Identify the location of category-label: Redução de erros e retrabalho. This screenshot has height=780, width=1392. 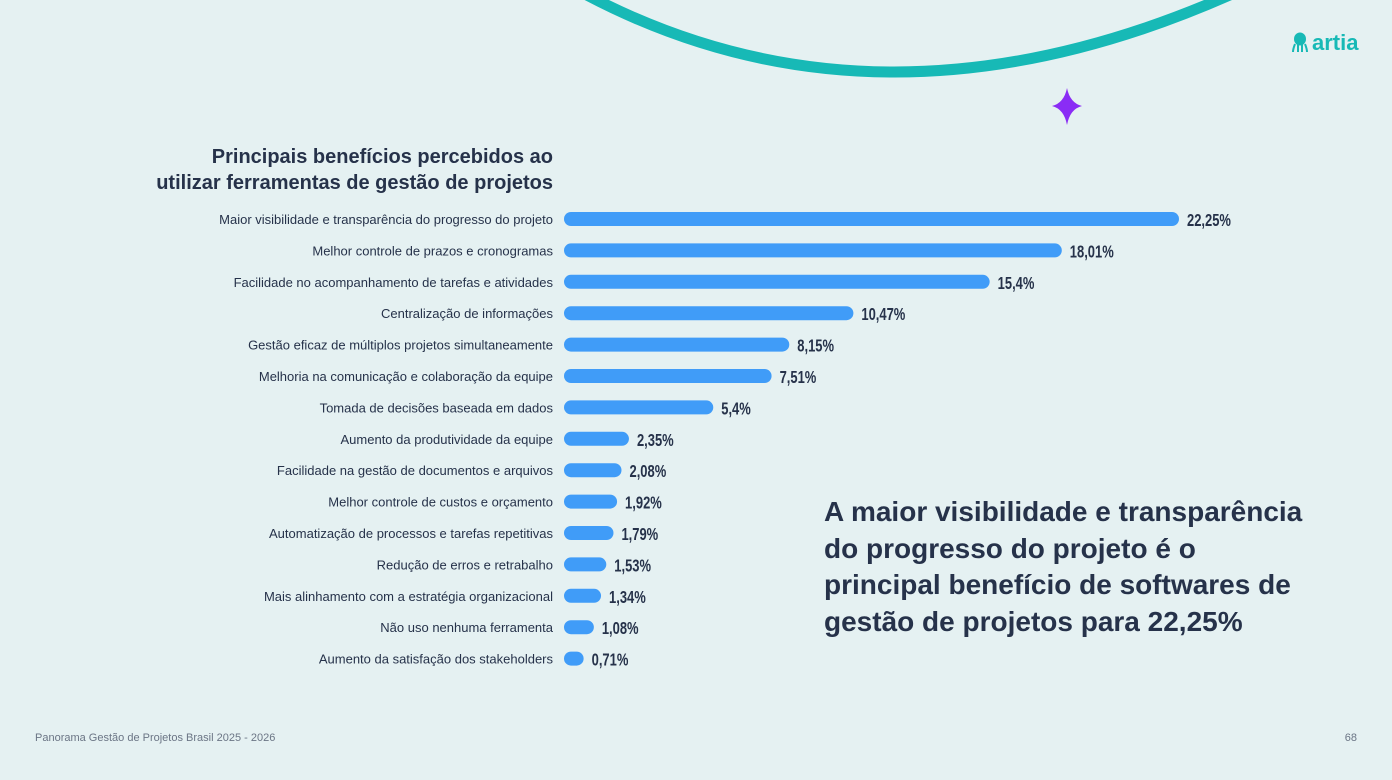
(465, 564).